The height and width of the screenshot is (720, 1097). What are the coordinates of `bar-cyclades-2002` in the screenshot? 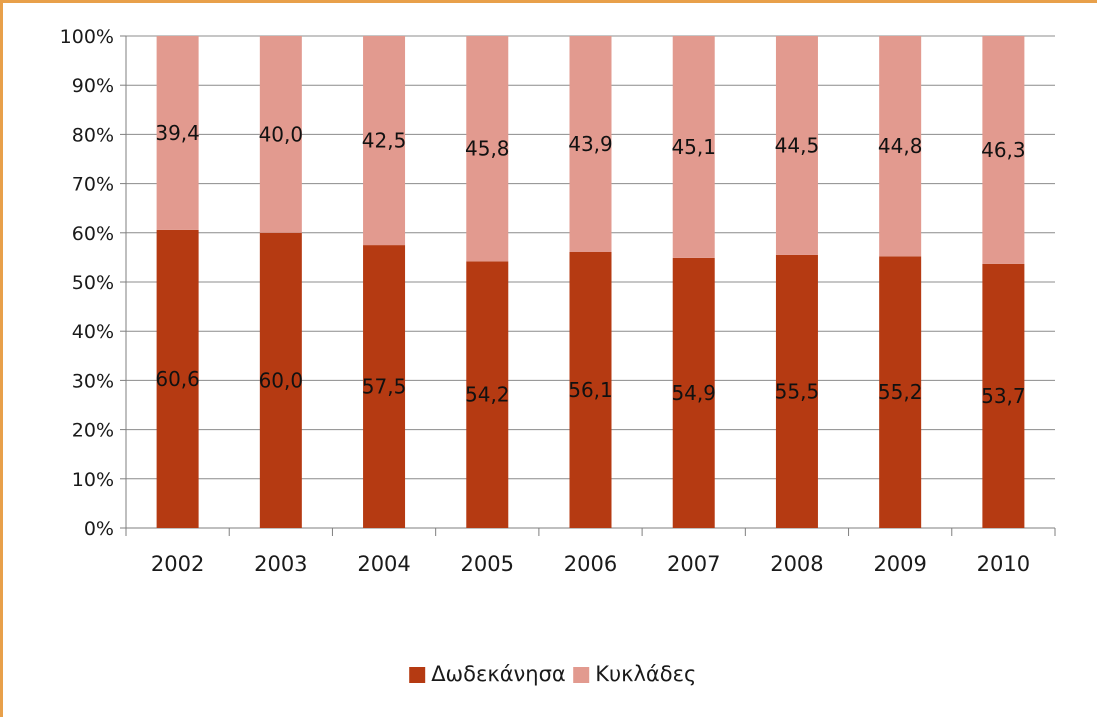 It's located at (177, 133).